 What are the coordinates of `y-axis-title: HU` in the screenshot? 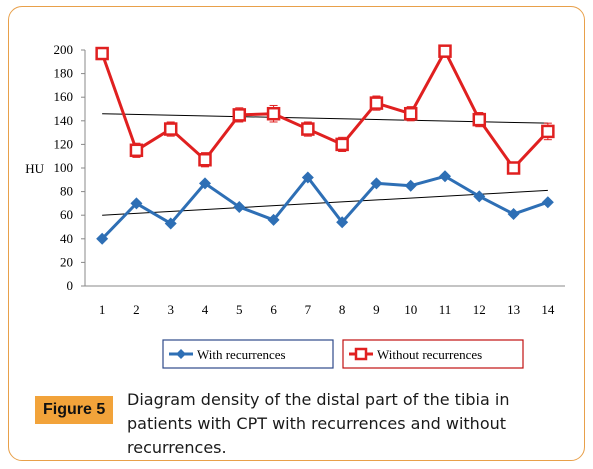 It's located at (34, 168).